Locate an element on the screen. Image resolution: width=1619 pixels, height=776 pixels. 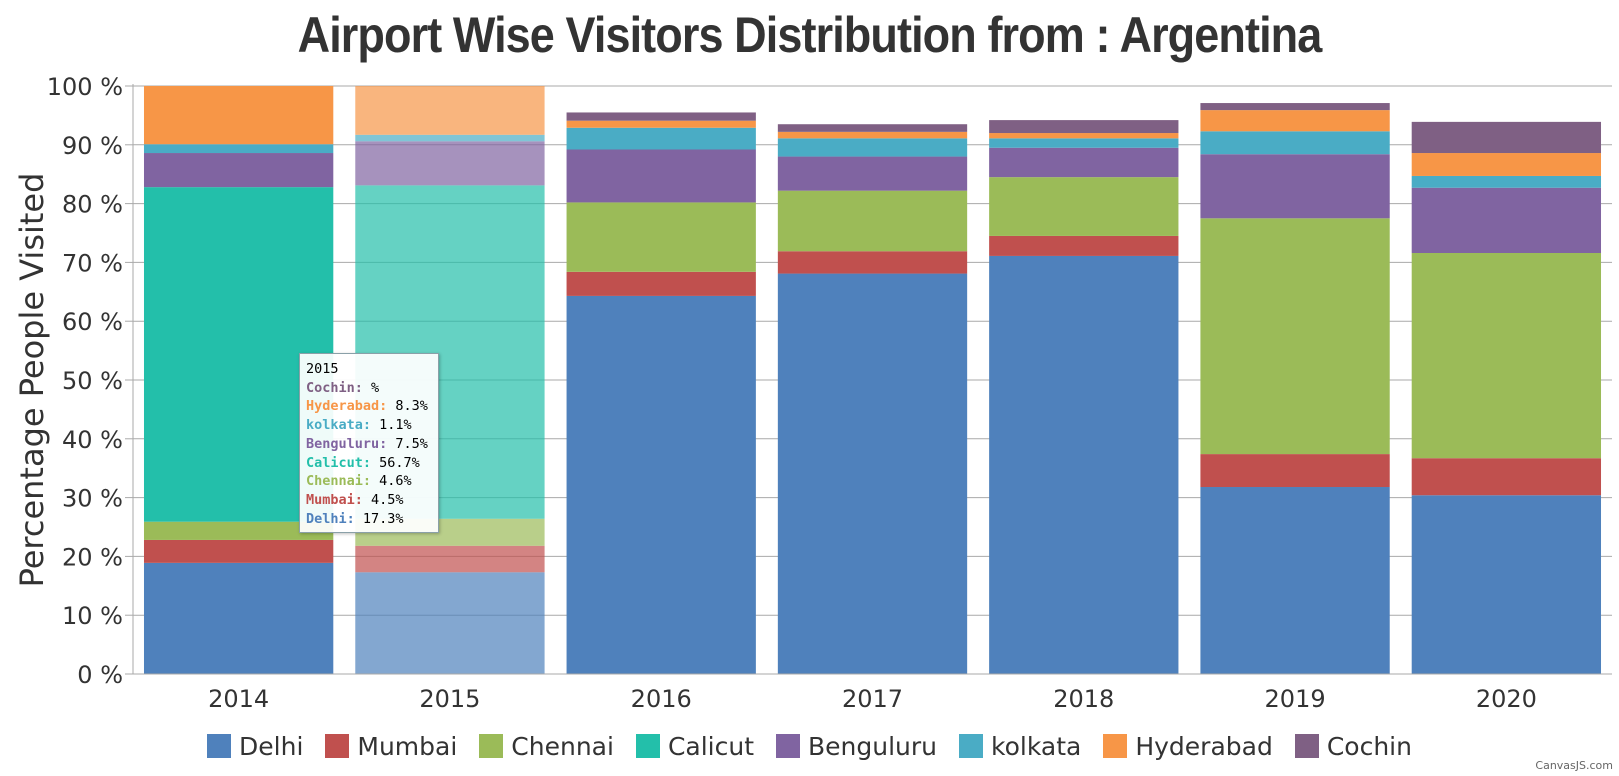
bar-segment-benguluru-2016 is located at coordinates (661, 176).